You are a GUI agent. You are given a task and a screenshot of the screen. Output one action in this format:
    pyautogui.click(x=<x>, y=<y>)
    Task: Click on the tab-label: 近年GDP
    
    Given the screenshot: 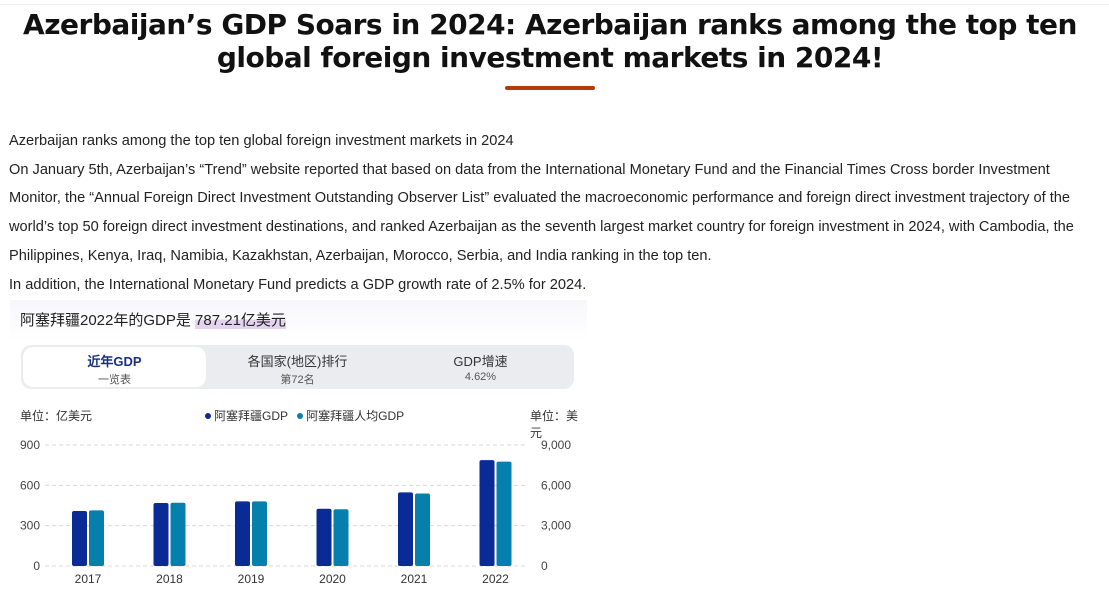 What is the action you would take?
    pyautogui.click(x=114, y=361)
    